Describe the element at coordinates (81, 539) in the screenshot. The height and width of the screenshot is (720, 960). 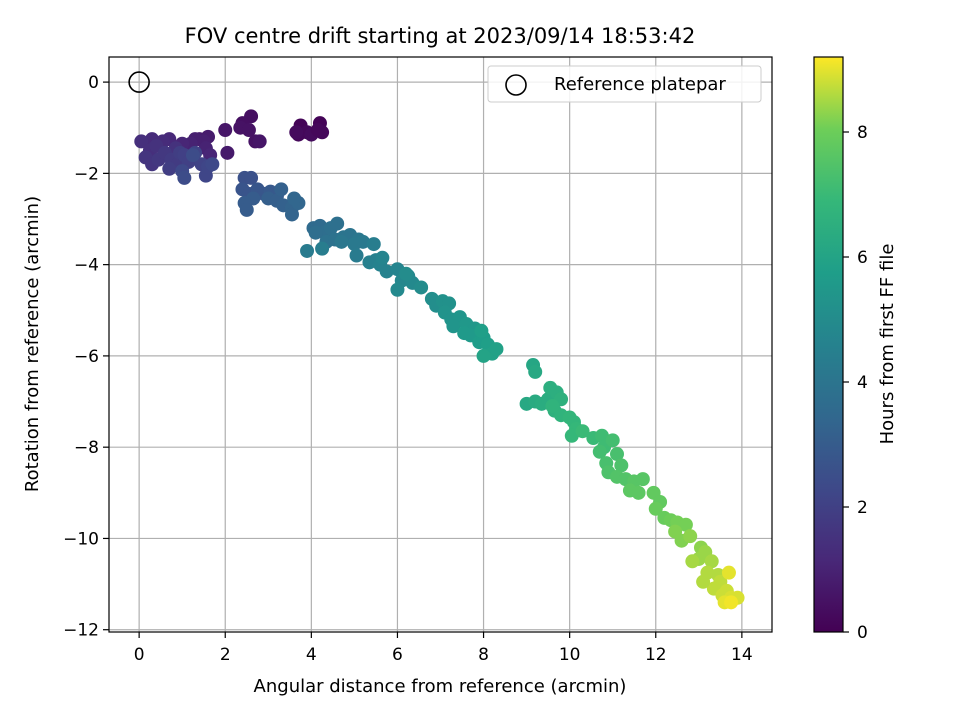
I see `y-tick-label: −10` at that location.